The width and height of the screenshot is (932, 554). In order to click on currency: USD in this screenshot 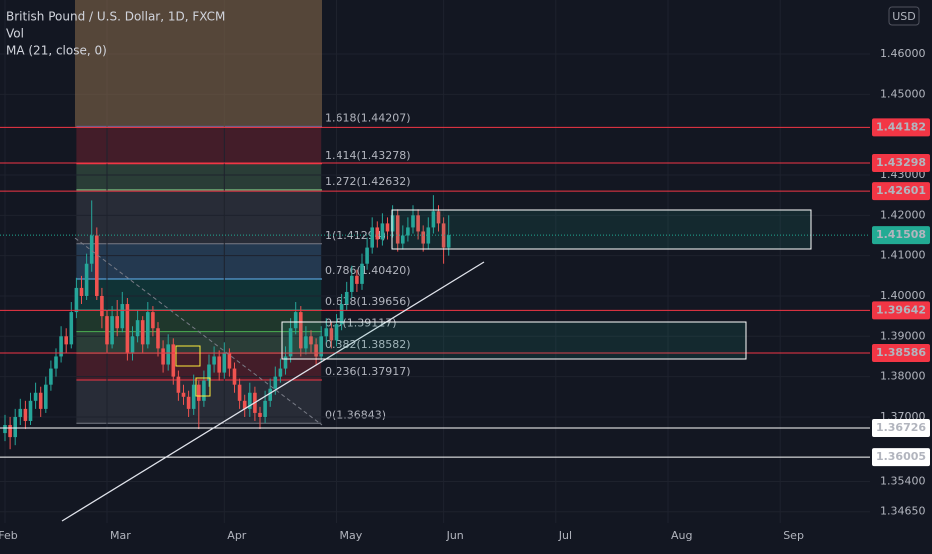, I will do `click(904, 16)`.